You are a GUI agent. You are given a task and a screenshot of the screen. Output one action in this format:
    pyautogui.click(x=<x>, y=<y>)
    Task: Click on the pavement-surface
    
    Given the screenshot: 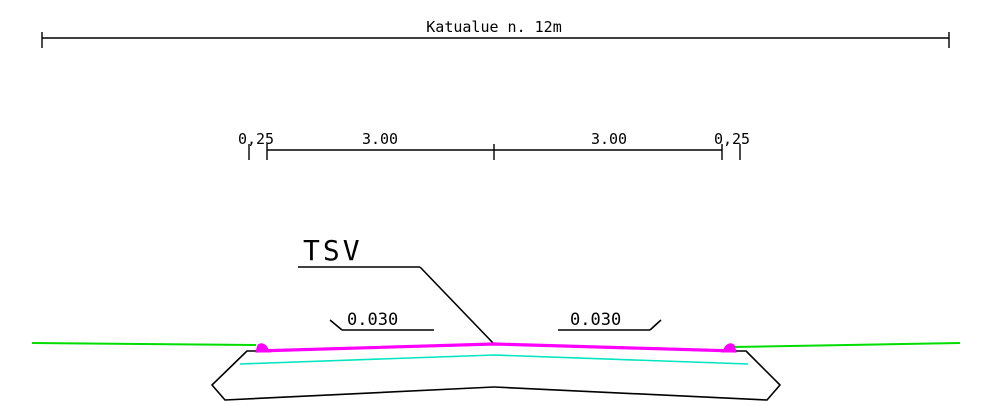 What is the action you would take?
    pyautogui.click(x=496, y=347)
    